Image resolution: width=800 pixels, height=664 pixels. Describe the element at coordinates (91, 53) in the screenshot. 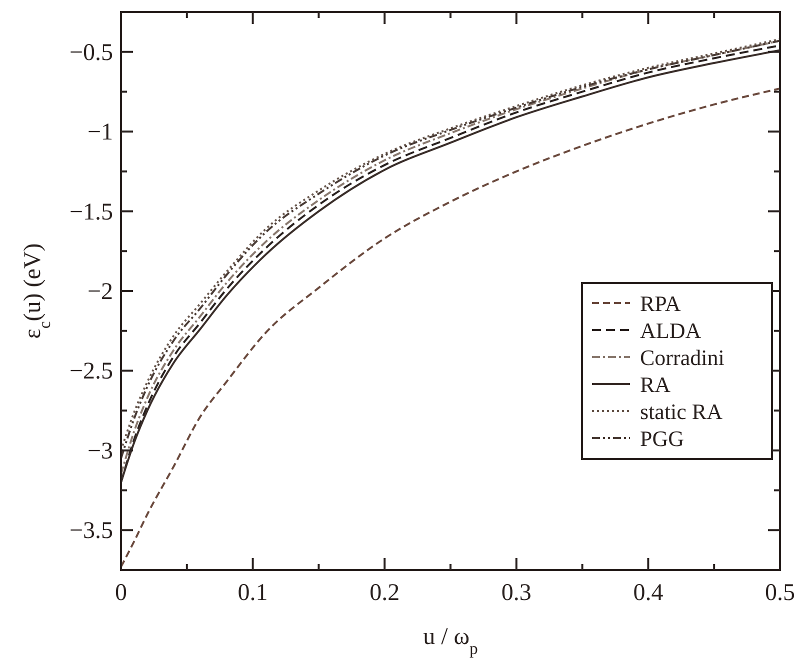

I see `y-tick-label: −0.5` at that location.